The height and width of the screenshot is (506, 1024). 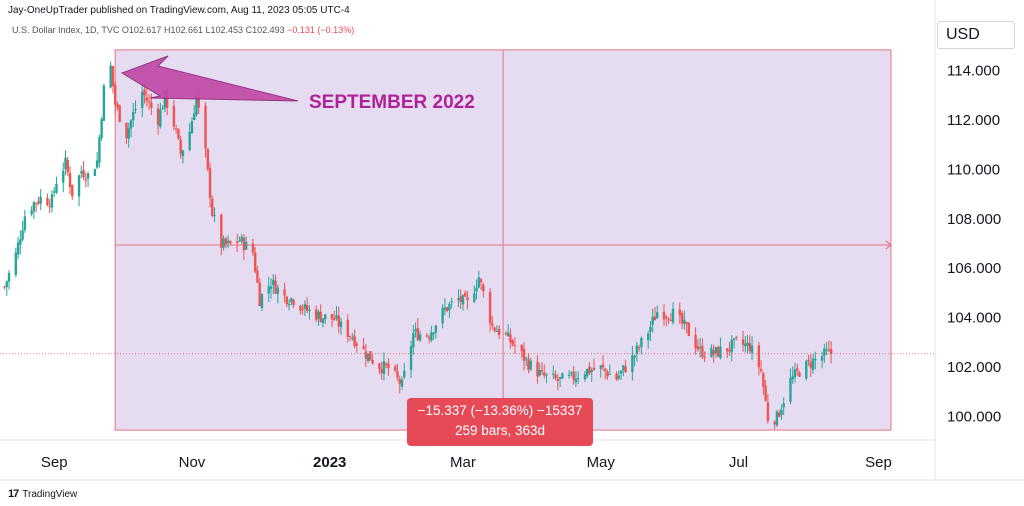 What do you see at coordinates (973, 120) in the screenshot?
I see `y-tick-label: 112.000` at bounding box center [973, 120].